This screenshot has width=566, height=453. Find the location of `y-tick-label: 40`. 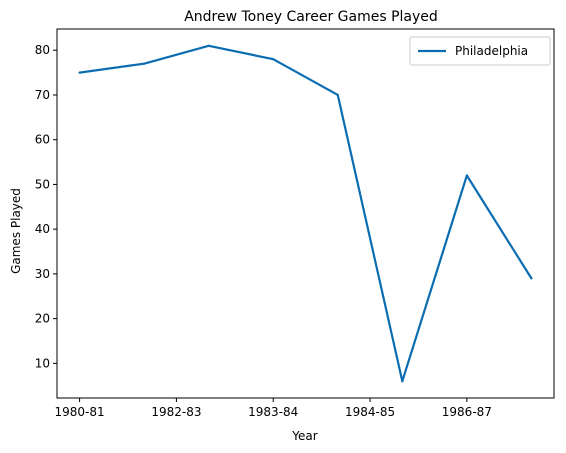

y-tick-label: 40 is located at coordinates (42, 229).